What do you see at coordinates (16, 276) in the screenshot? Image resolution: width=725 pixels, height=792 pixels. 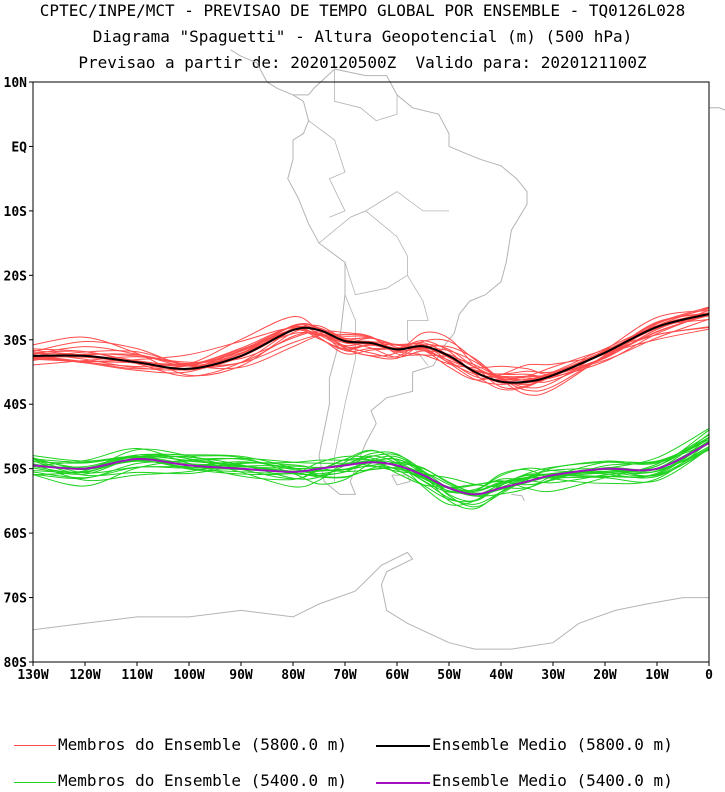 I see `lat-label: 20S` at bounding box center [16, 276].